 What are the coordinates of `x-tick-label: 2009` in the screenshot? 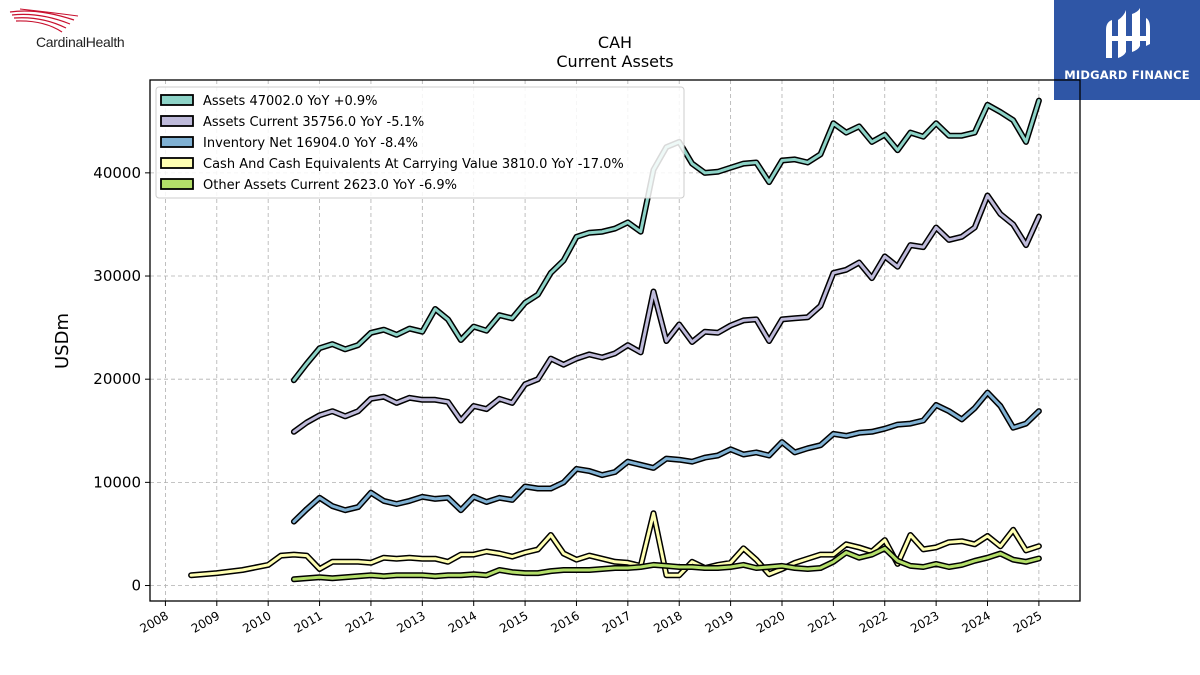 It's located at (205, 621).